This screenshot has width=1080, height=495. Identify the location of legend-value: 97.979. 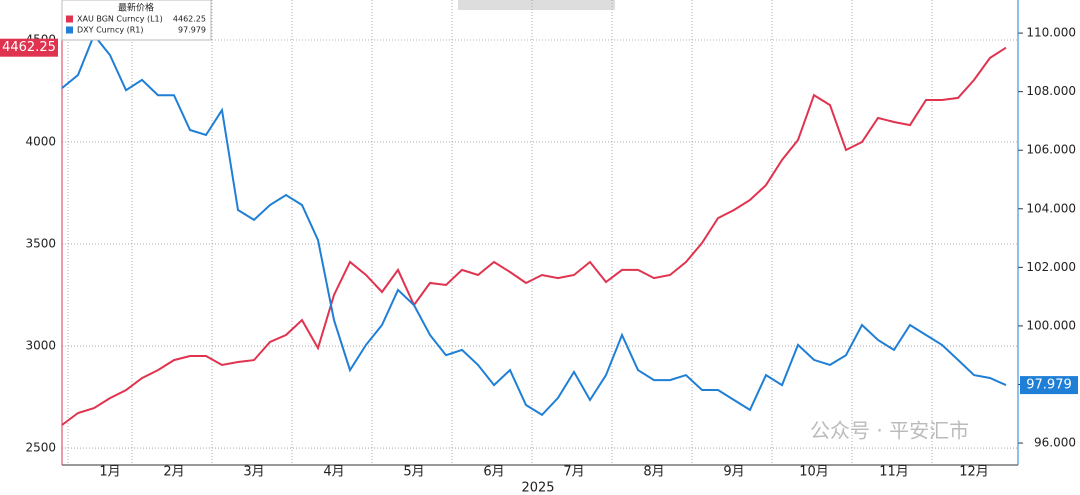
(192, 30).